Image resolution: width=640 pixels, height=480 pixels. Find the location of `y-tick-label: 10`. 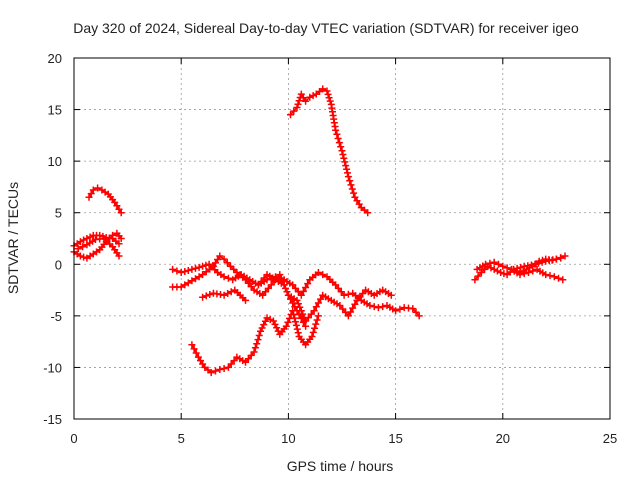

y-tick-label: 10 is located at coordinates (55, 161).